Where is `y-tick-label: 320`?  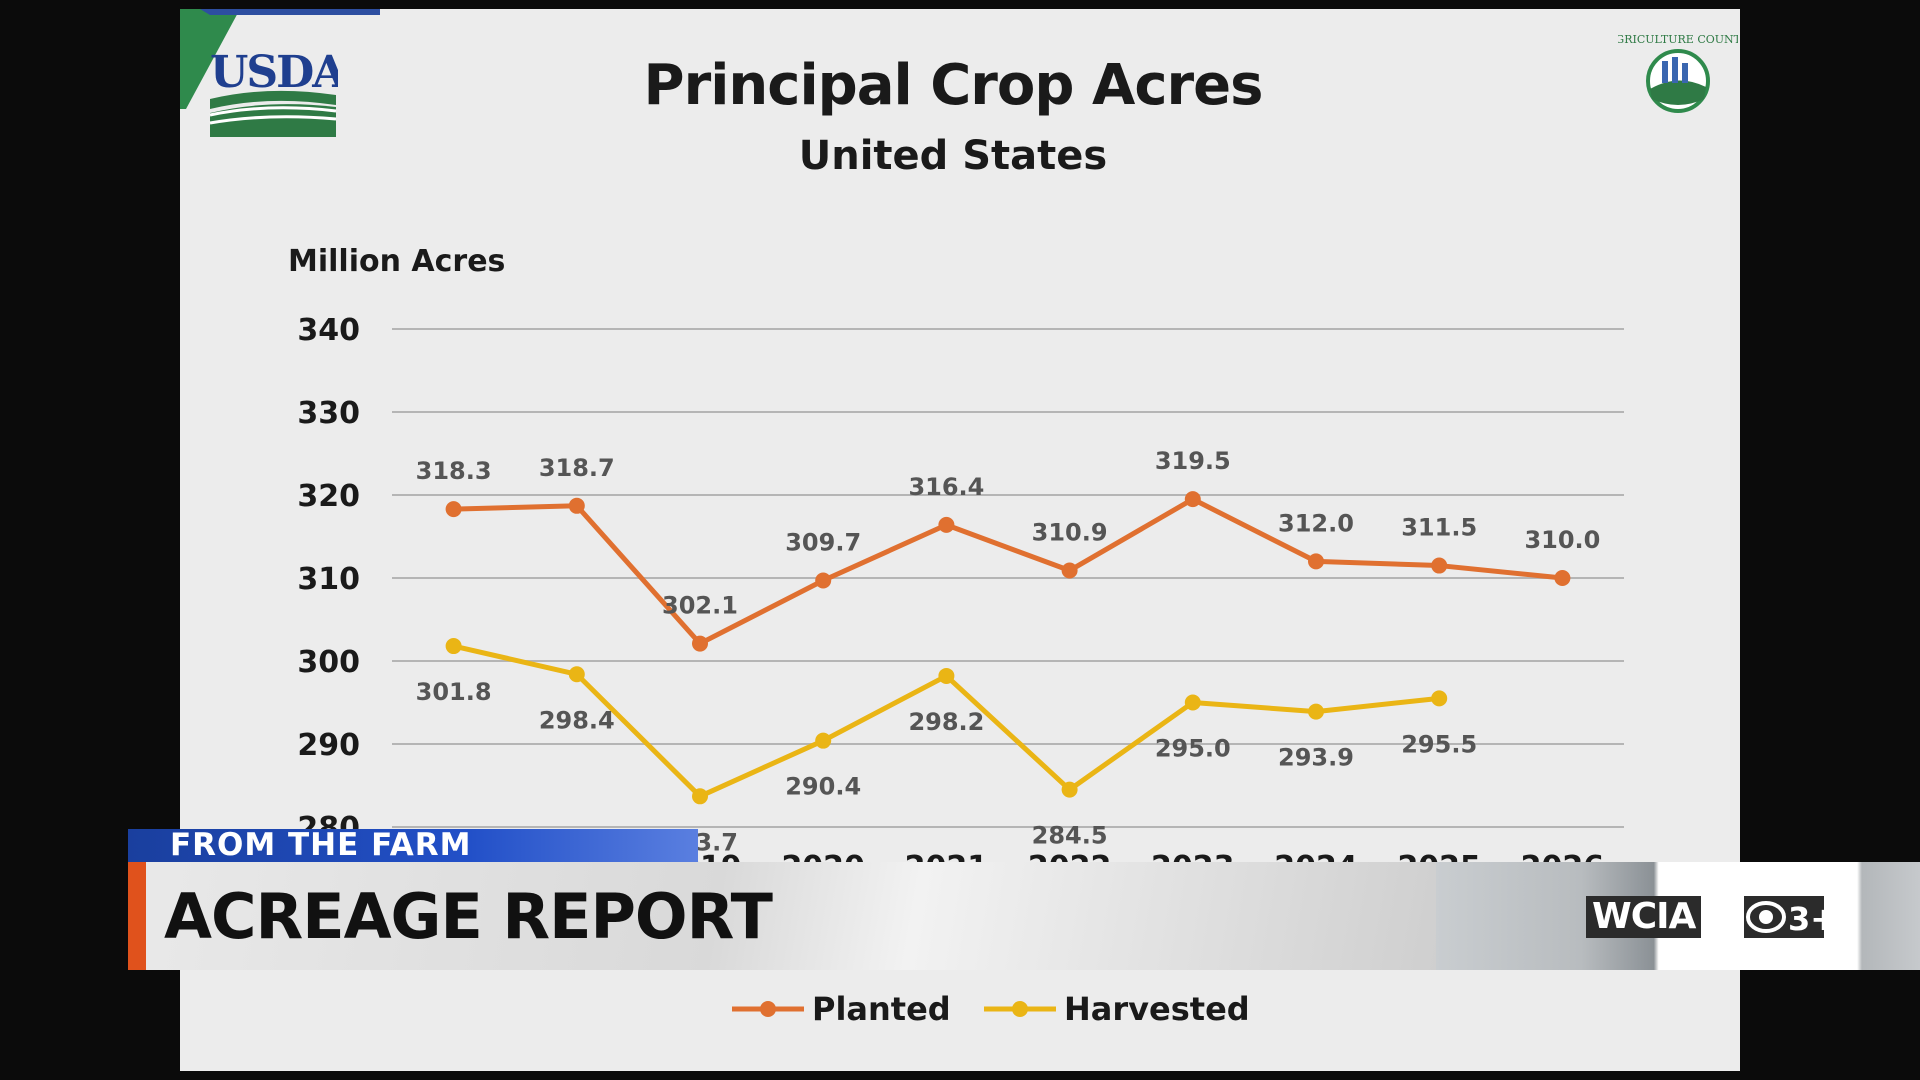 y-tick-label: 320 is located at coordinates (328, 496).